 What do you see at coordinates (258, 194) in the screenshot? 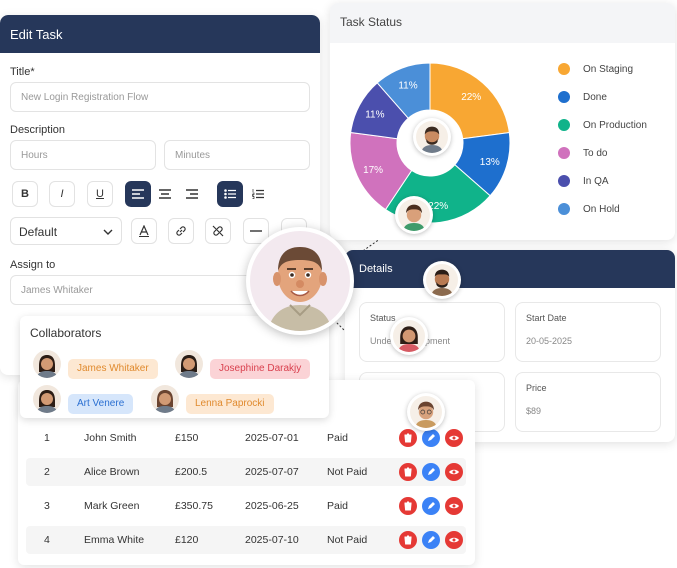
I see `numbered-list-button` at bounding box center [258, 194].